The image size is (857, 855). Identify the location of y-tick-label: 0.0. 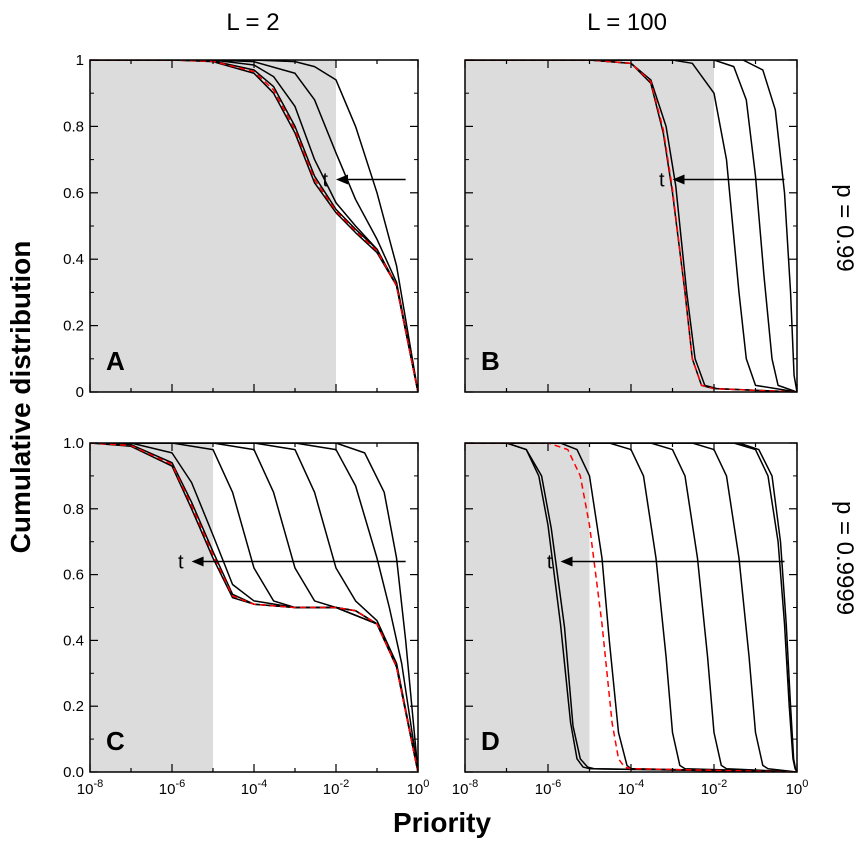
(73, 772).